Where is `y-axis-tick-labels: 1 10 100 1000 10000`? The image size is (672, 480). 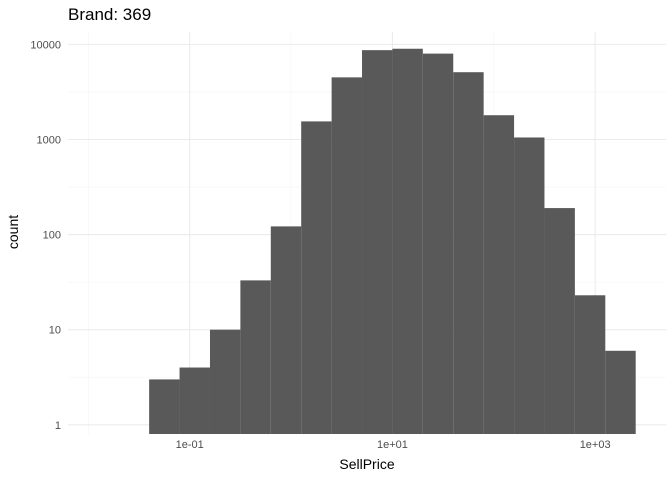
y-axis-tick-labels: 1 10 100 1000 10000 is located at coordinates (45, 235).